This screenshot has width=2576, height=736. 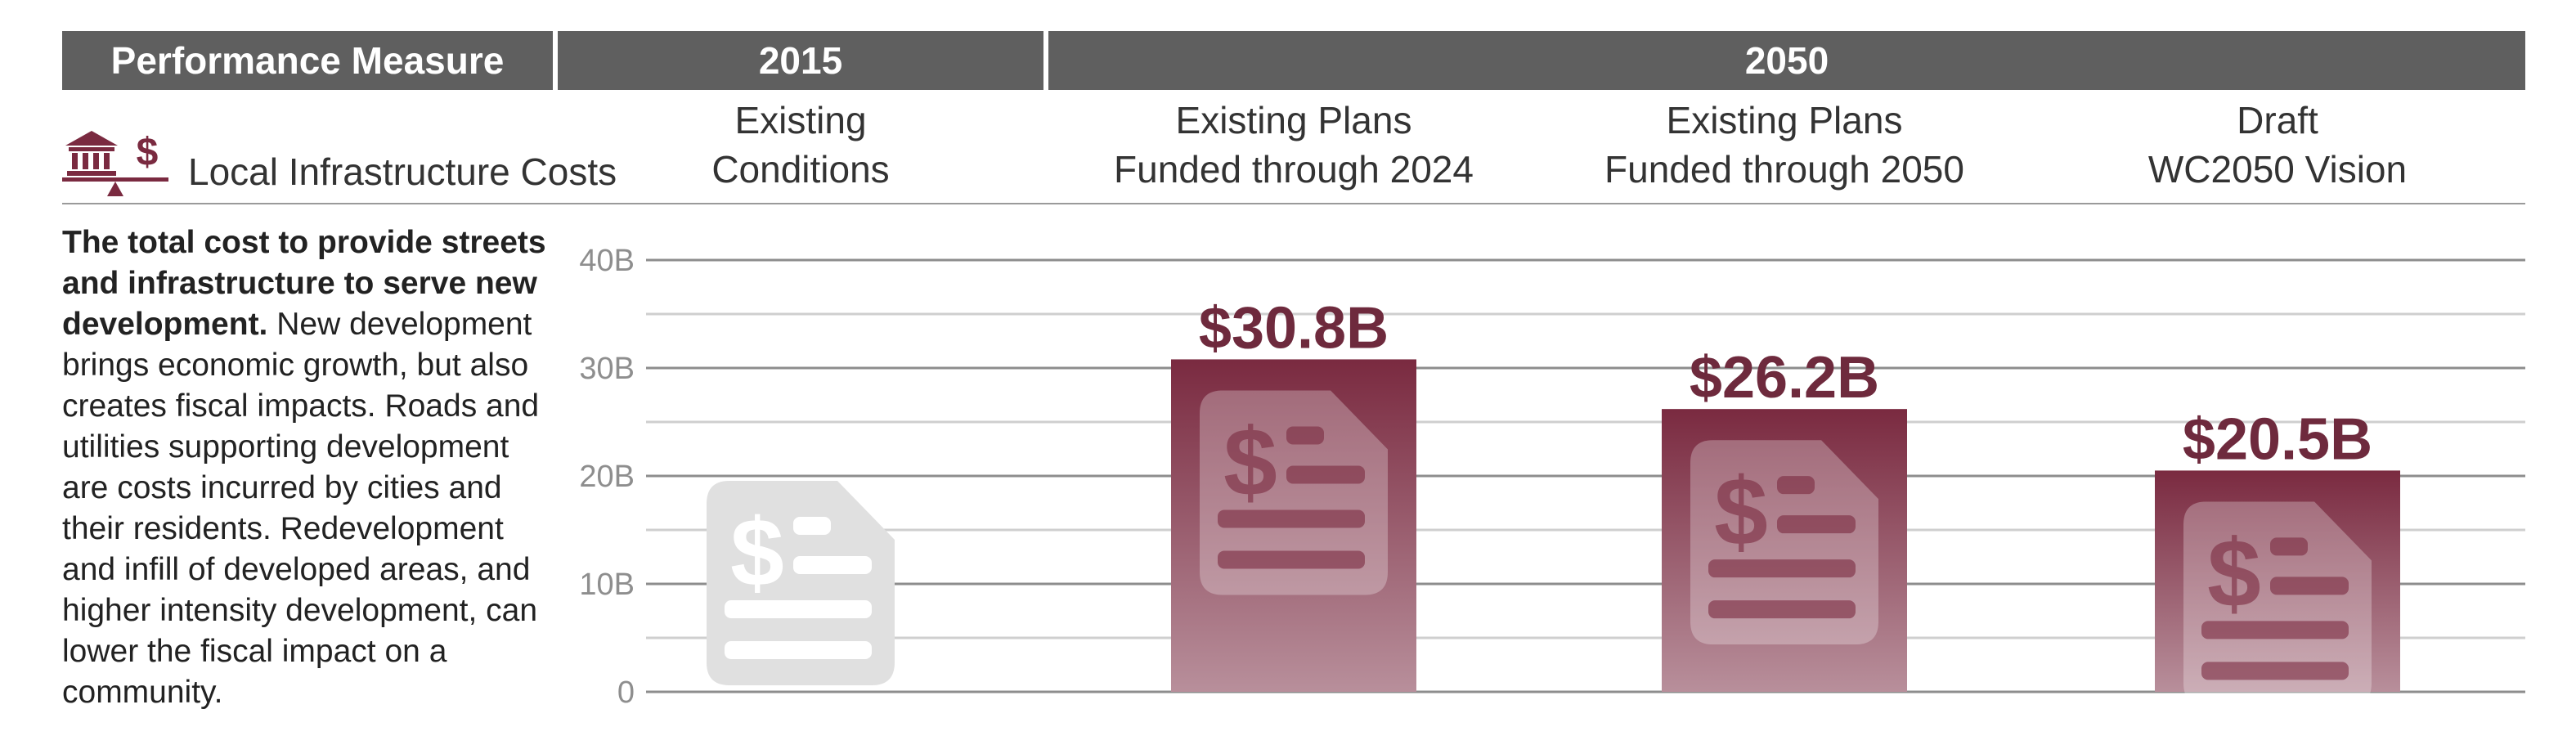 I want to click on header-year-2015: 2015, so click(x=800, y=60).